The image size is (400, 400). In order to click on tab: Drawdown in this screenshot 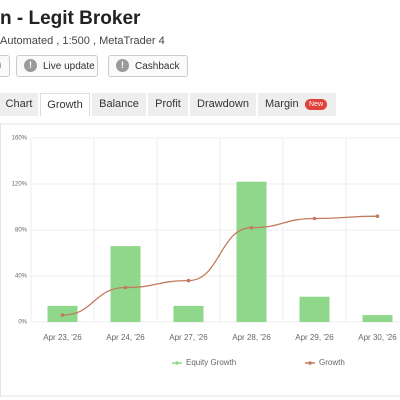, I will do `click(223, 104)`.